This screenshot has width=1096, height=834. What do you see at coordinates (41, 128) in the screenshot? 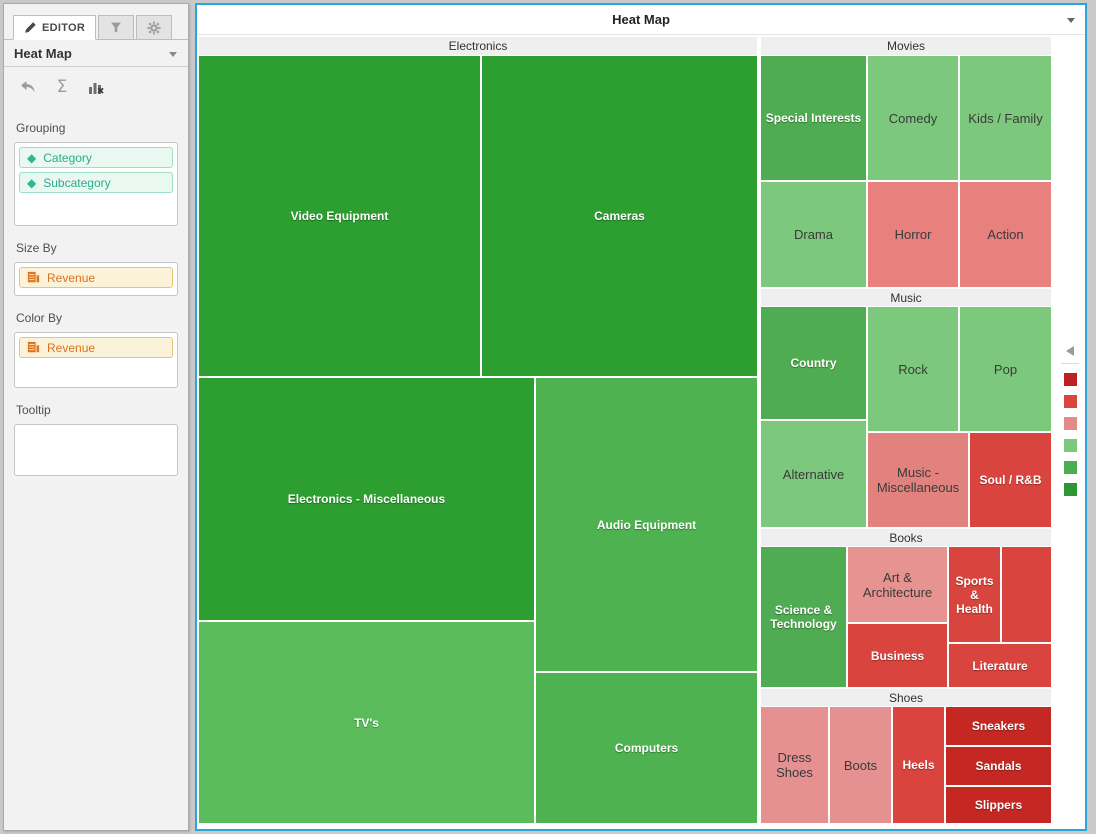
I see `grouping-label: Grouping` at bounding box center [41, 128].